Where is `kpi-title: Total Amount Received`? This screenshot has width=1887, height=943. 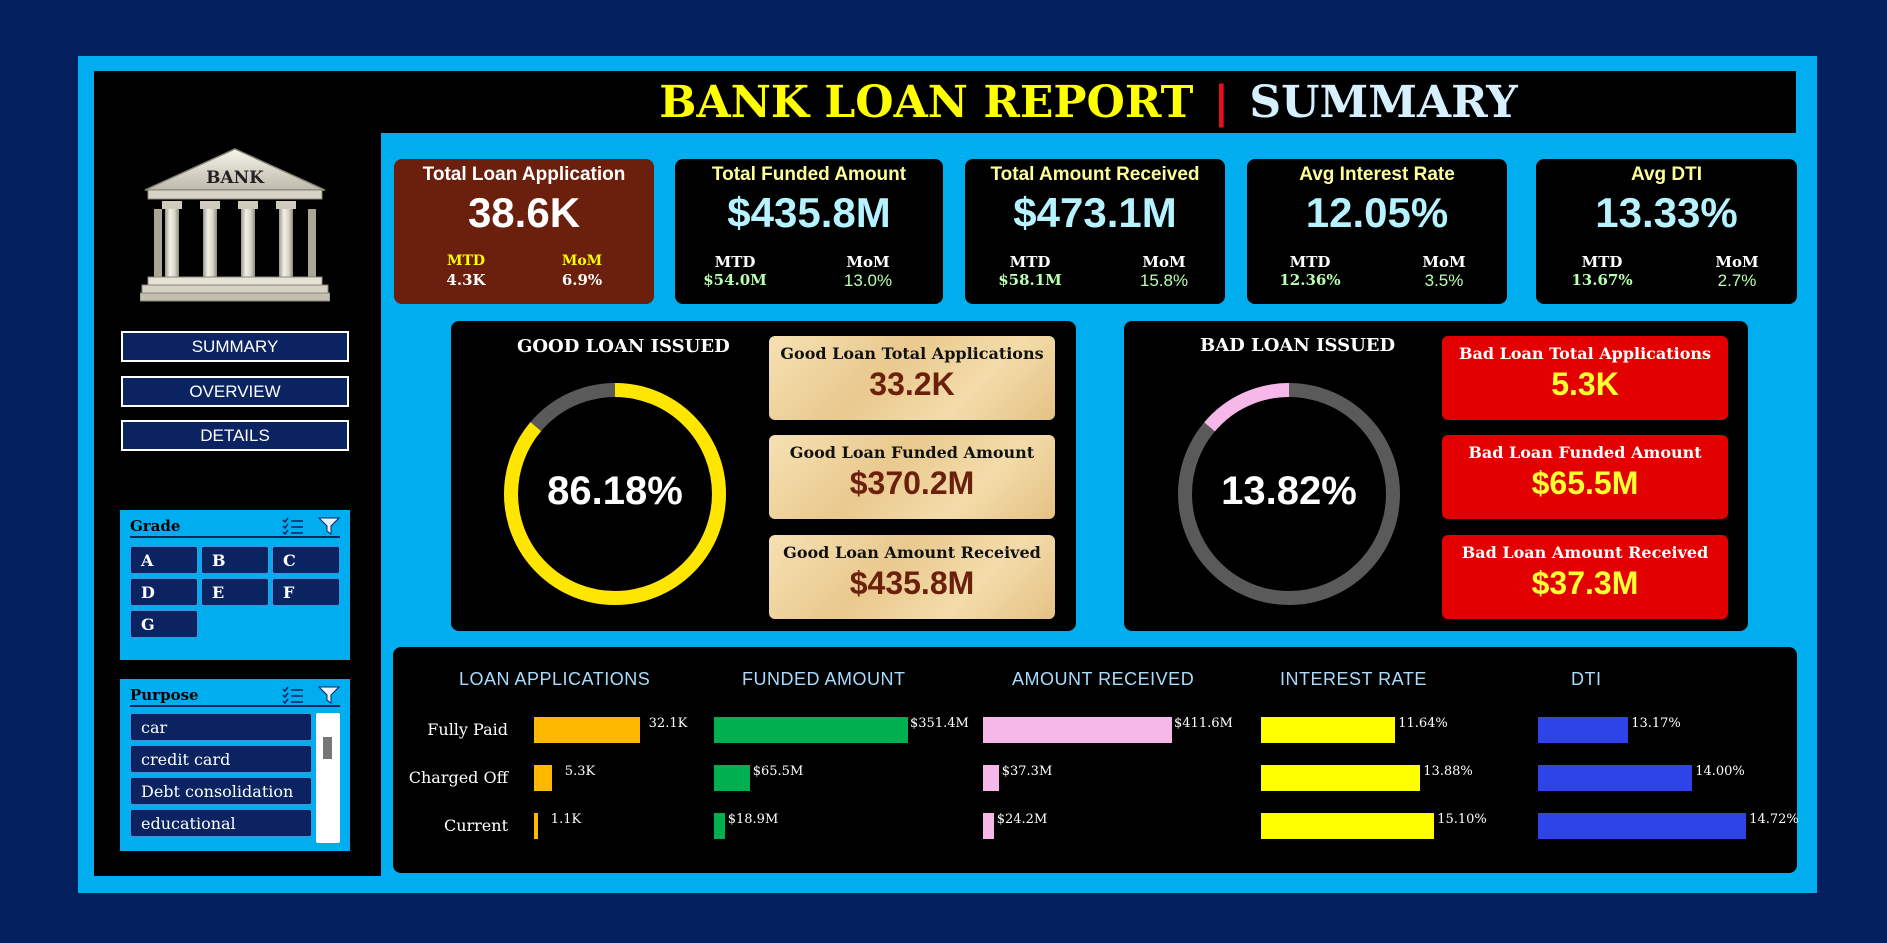
kpi-title: Total Amount Received is located at coordinates (1095, 174).